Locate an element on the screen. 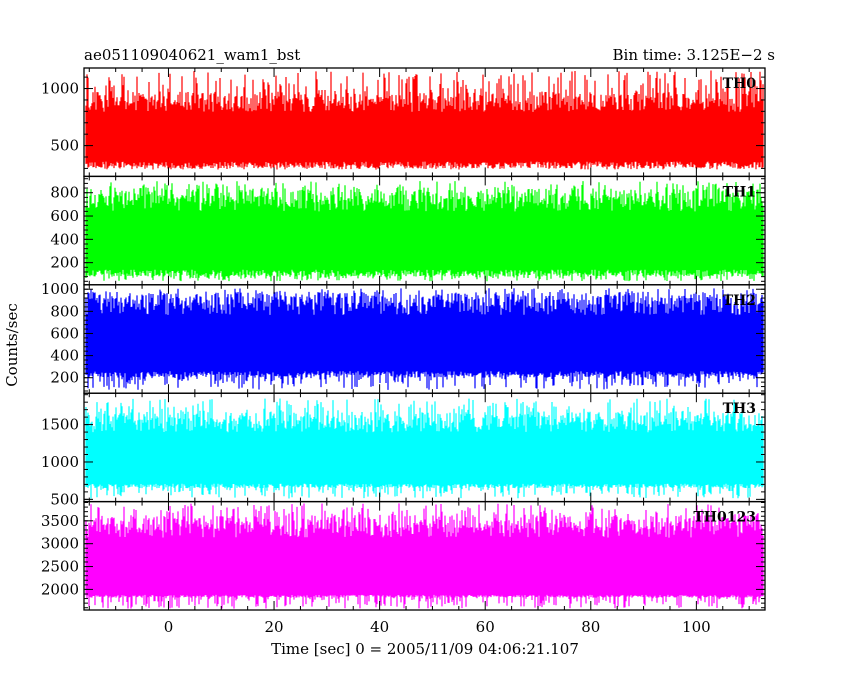 The image size is (850, 680). y-tick-label-th2-400: 400 is located at coordinates (64, 356).